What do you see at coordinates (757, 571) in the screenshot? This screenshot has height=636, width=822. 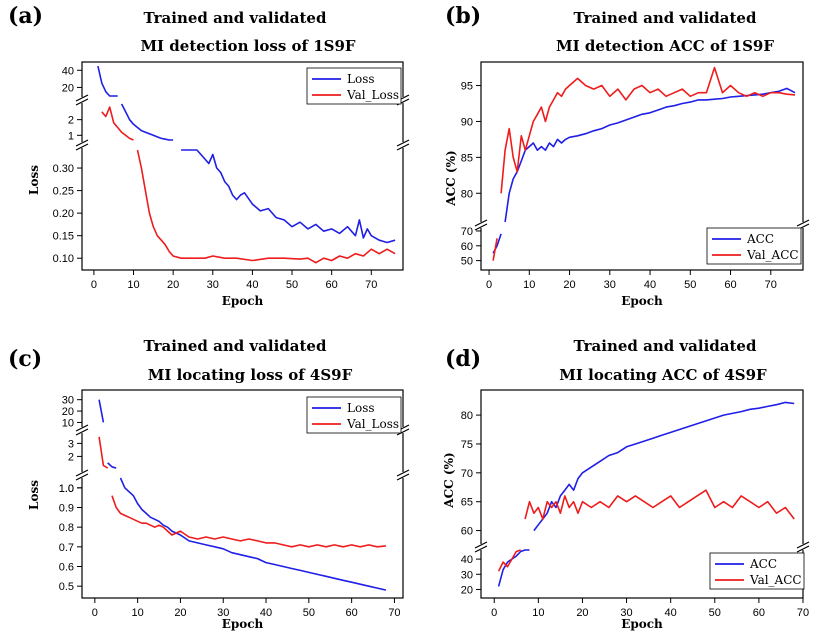 I see `legend-box` at bounding box center [757, 571].